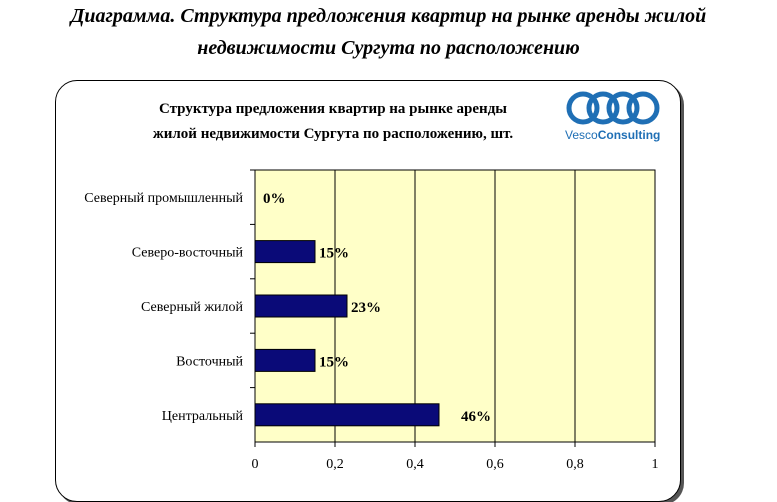  Describe the element at coordinates (495, 464) in the screenshot. I see `x-tick-label: 0,6` at that location.